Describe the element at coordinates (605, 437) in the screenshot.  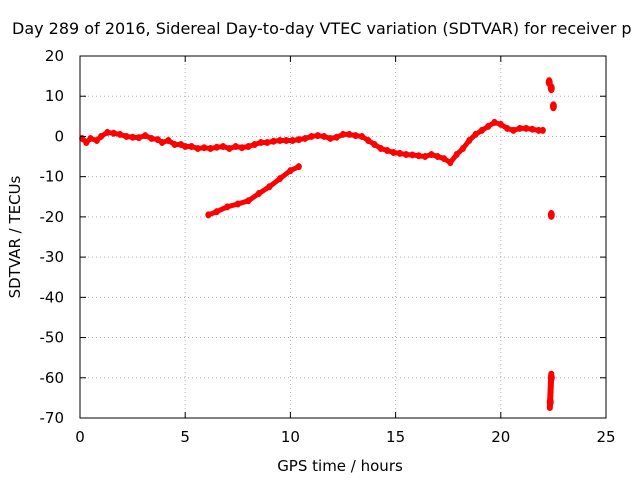
I see `x-tick-label: 25` at that location.